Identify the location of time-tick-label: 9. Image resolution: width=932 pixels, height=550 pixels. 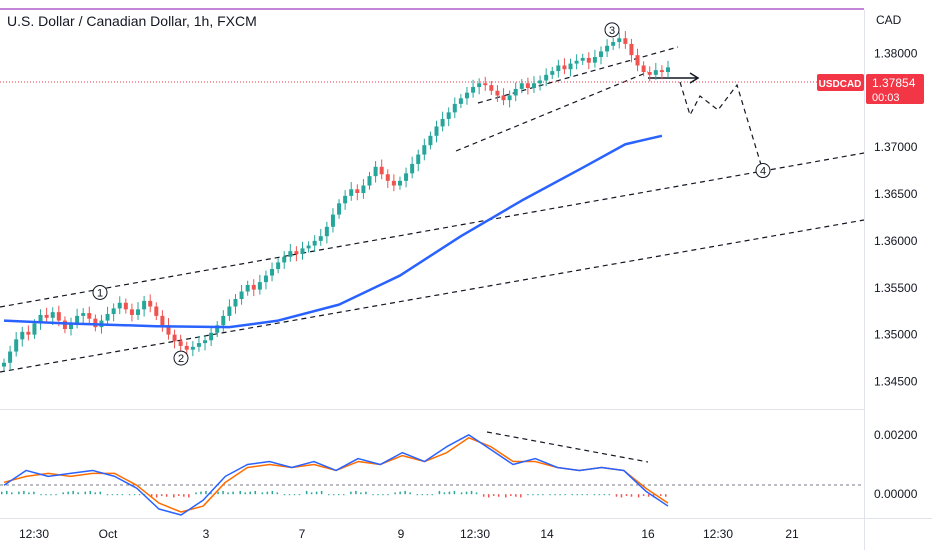
(401, 534).